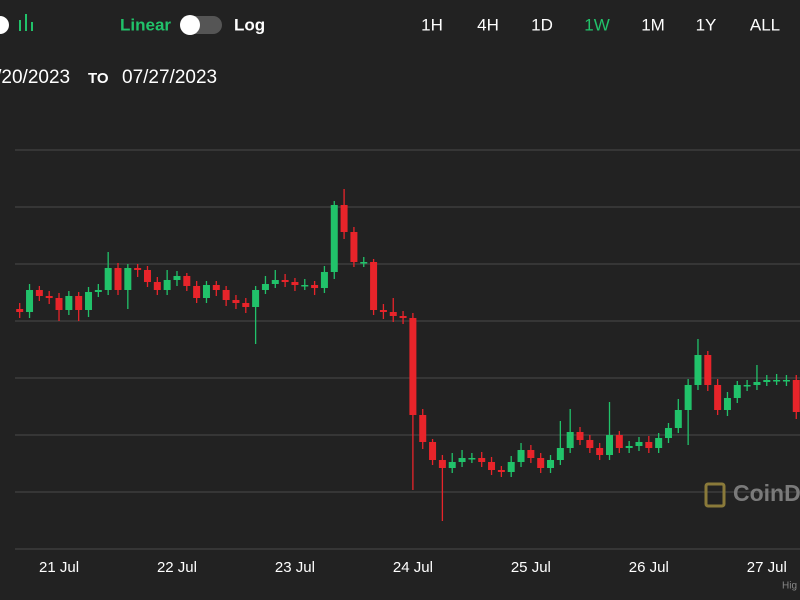 Image resolution: width=800 pixels, height=600 pixels. Describe the element at coordinates (597, 24) in the screenshot. I see `range-button: 1W` at that location.